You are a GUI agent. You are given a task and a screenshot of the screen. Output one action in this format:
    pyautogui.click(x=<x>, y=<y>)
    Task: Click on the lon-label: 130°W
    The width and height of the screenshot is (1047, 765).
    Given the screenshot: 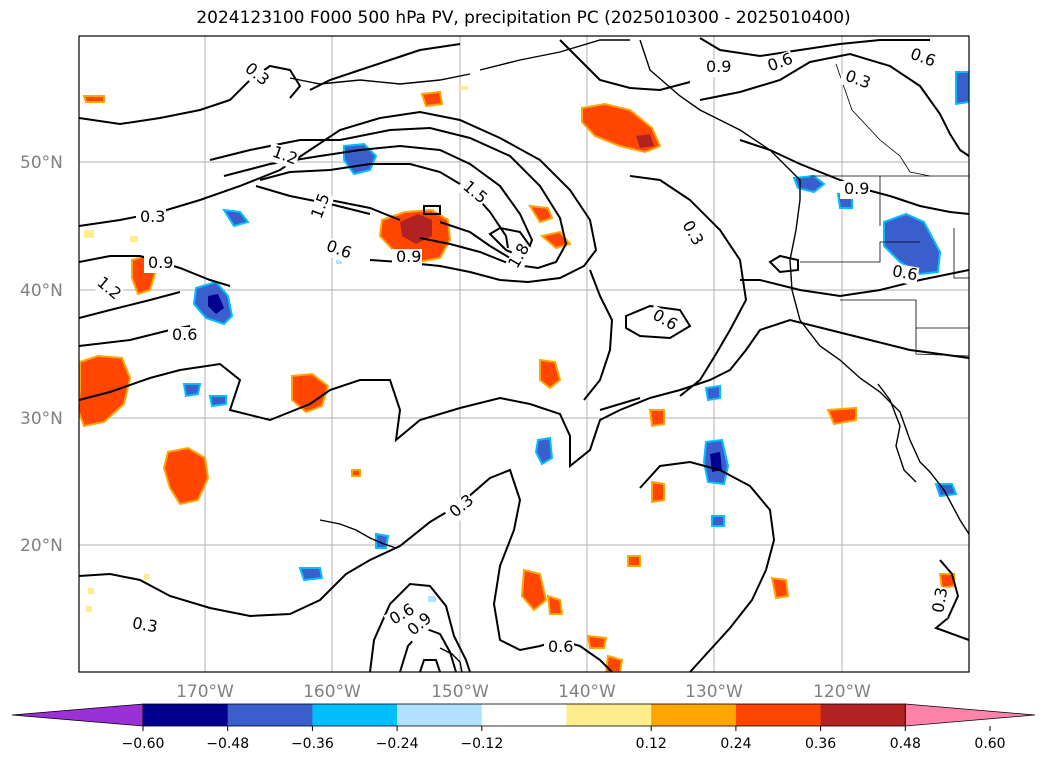 What is the action you would take?
    pyautogui.click(x=714, y=692)
    